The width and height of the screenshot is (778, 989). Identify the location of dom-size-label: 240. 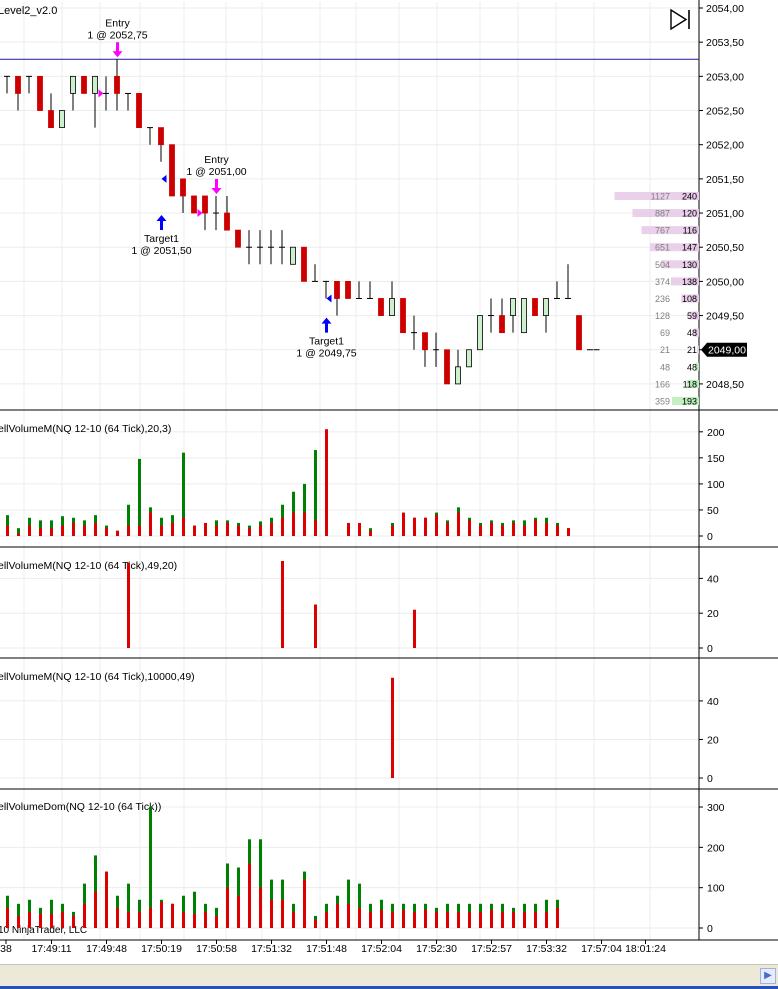
(689, 196).